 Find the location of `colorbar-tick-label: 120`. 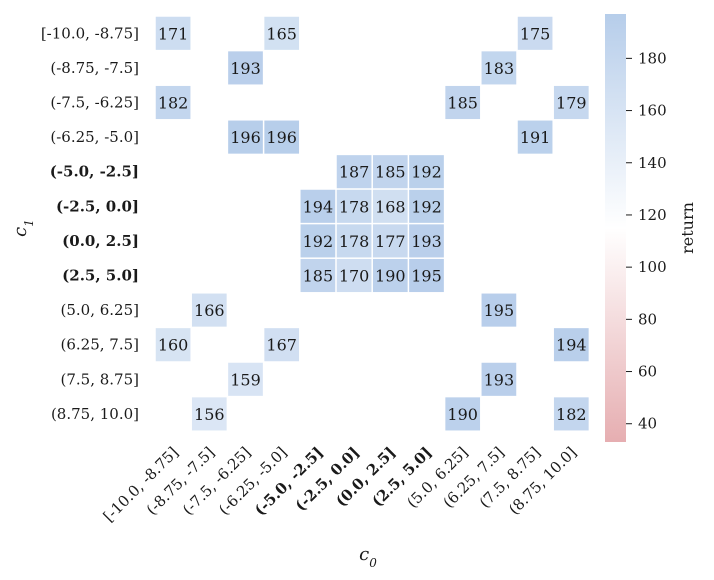

colorbar-tick-label: 120 is located at coordinates (652, 215).